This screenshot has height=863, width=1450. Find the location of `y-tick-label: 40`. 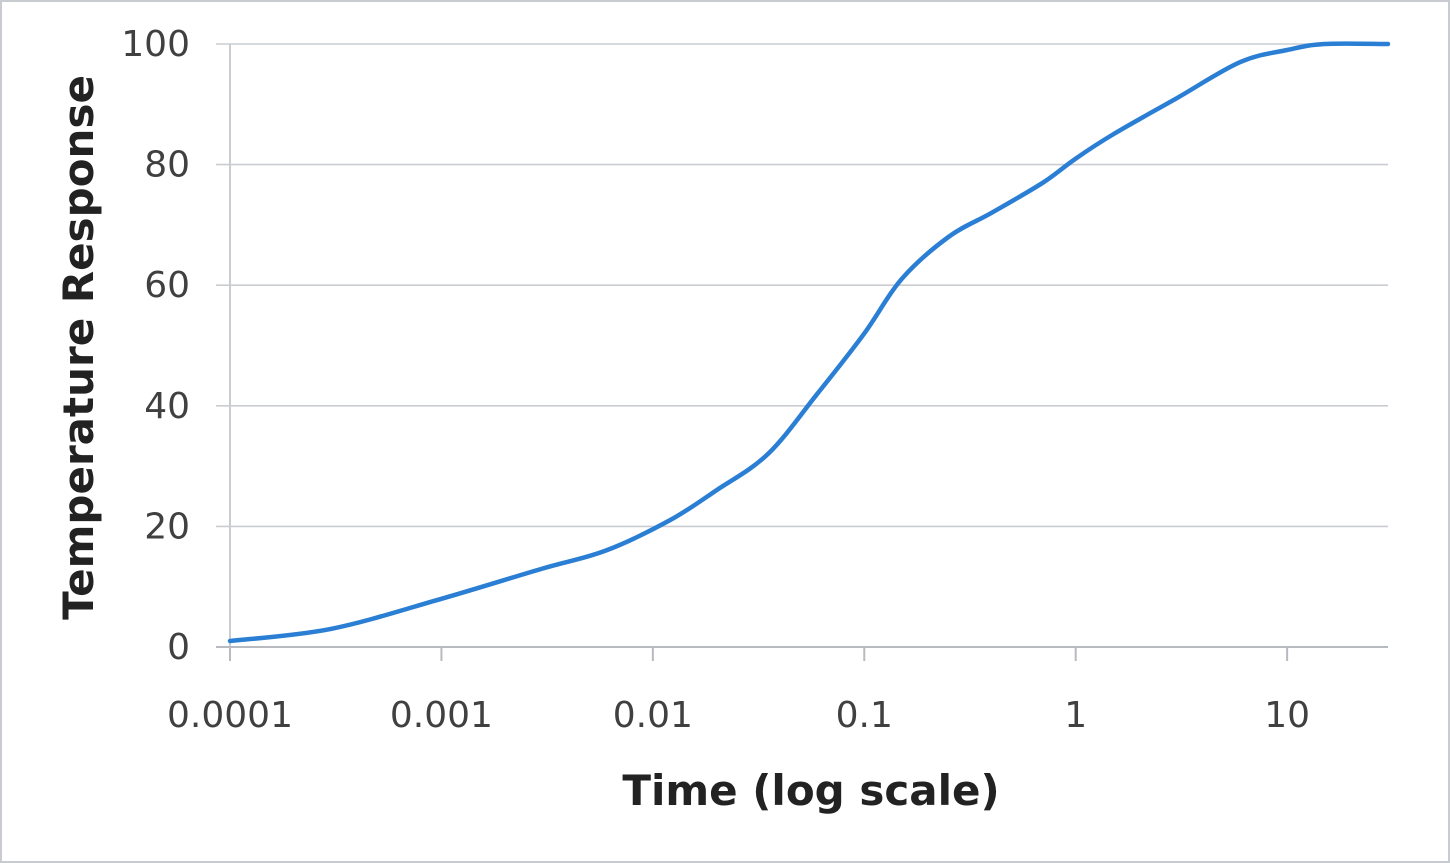

y-tick-label: 40 is located at coordinates (167, 406).